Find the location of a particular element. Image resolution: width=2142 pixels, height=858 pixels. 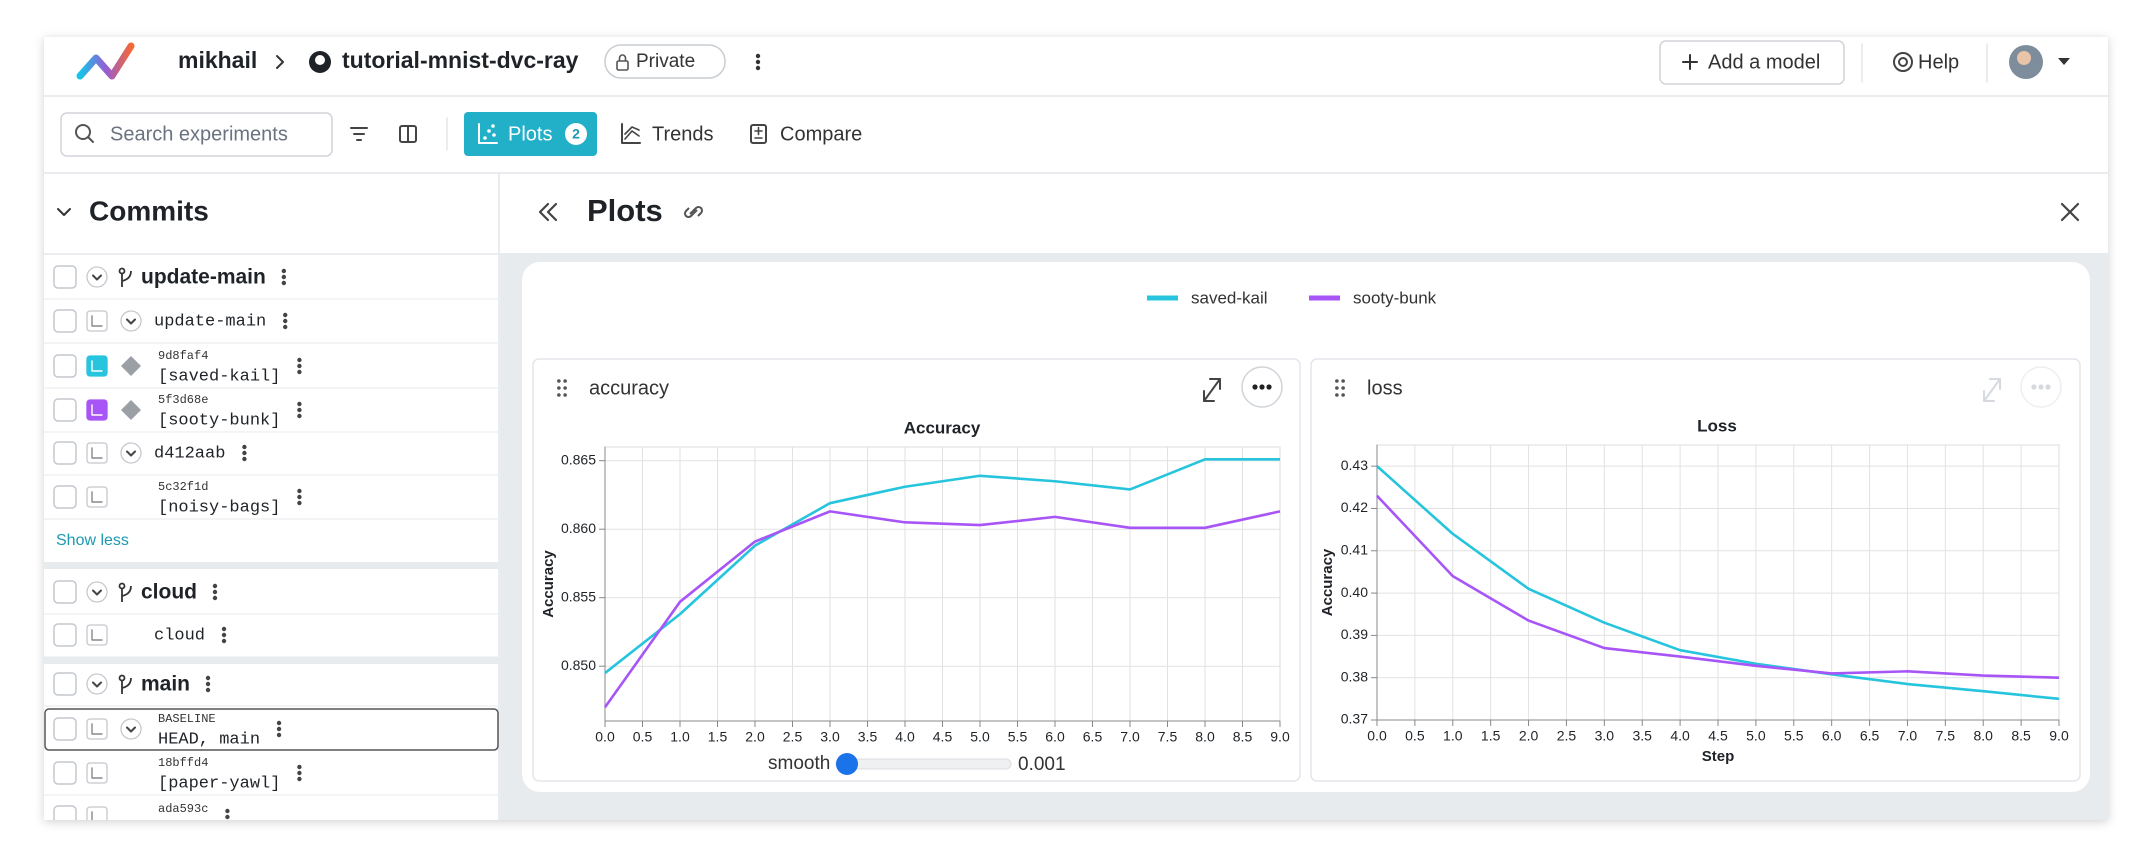

group-separator is located at coordinates (271, 565).